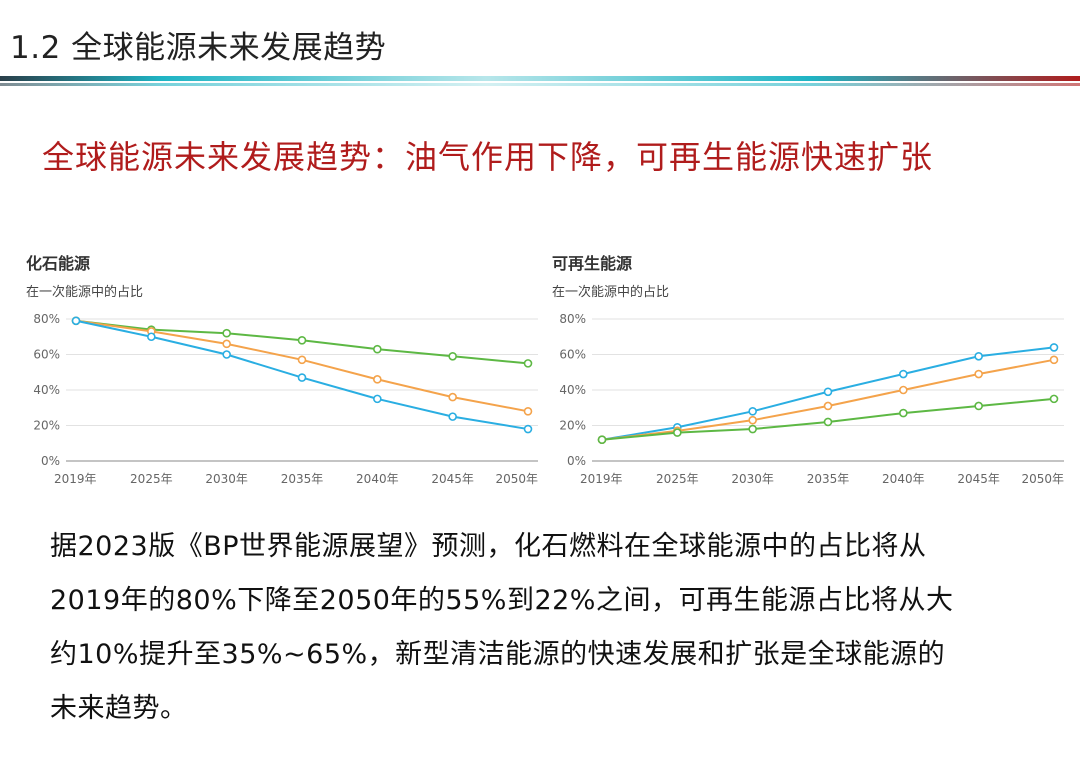 The width and height of the screenshot is (1080, 764). What do you see at coordinates (540, 81) in the screenshot?
I see `header-rule` at bounding box center [540, 81].